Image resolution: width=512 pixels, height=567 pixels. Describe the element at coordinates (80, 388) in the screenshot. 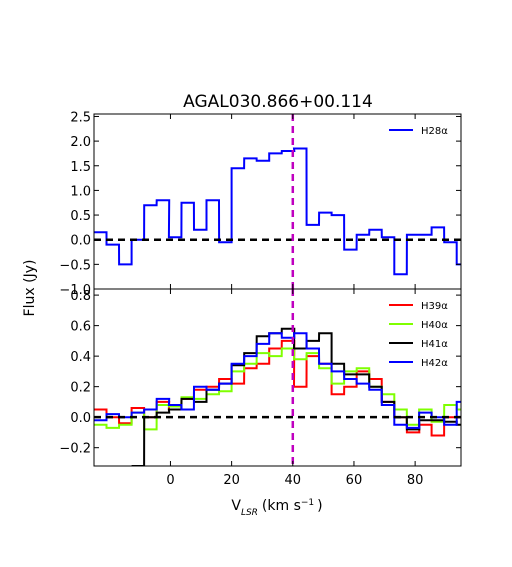

I see `y-tick-label: 0.2` at that location.